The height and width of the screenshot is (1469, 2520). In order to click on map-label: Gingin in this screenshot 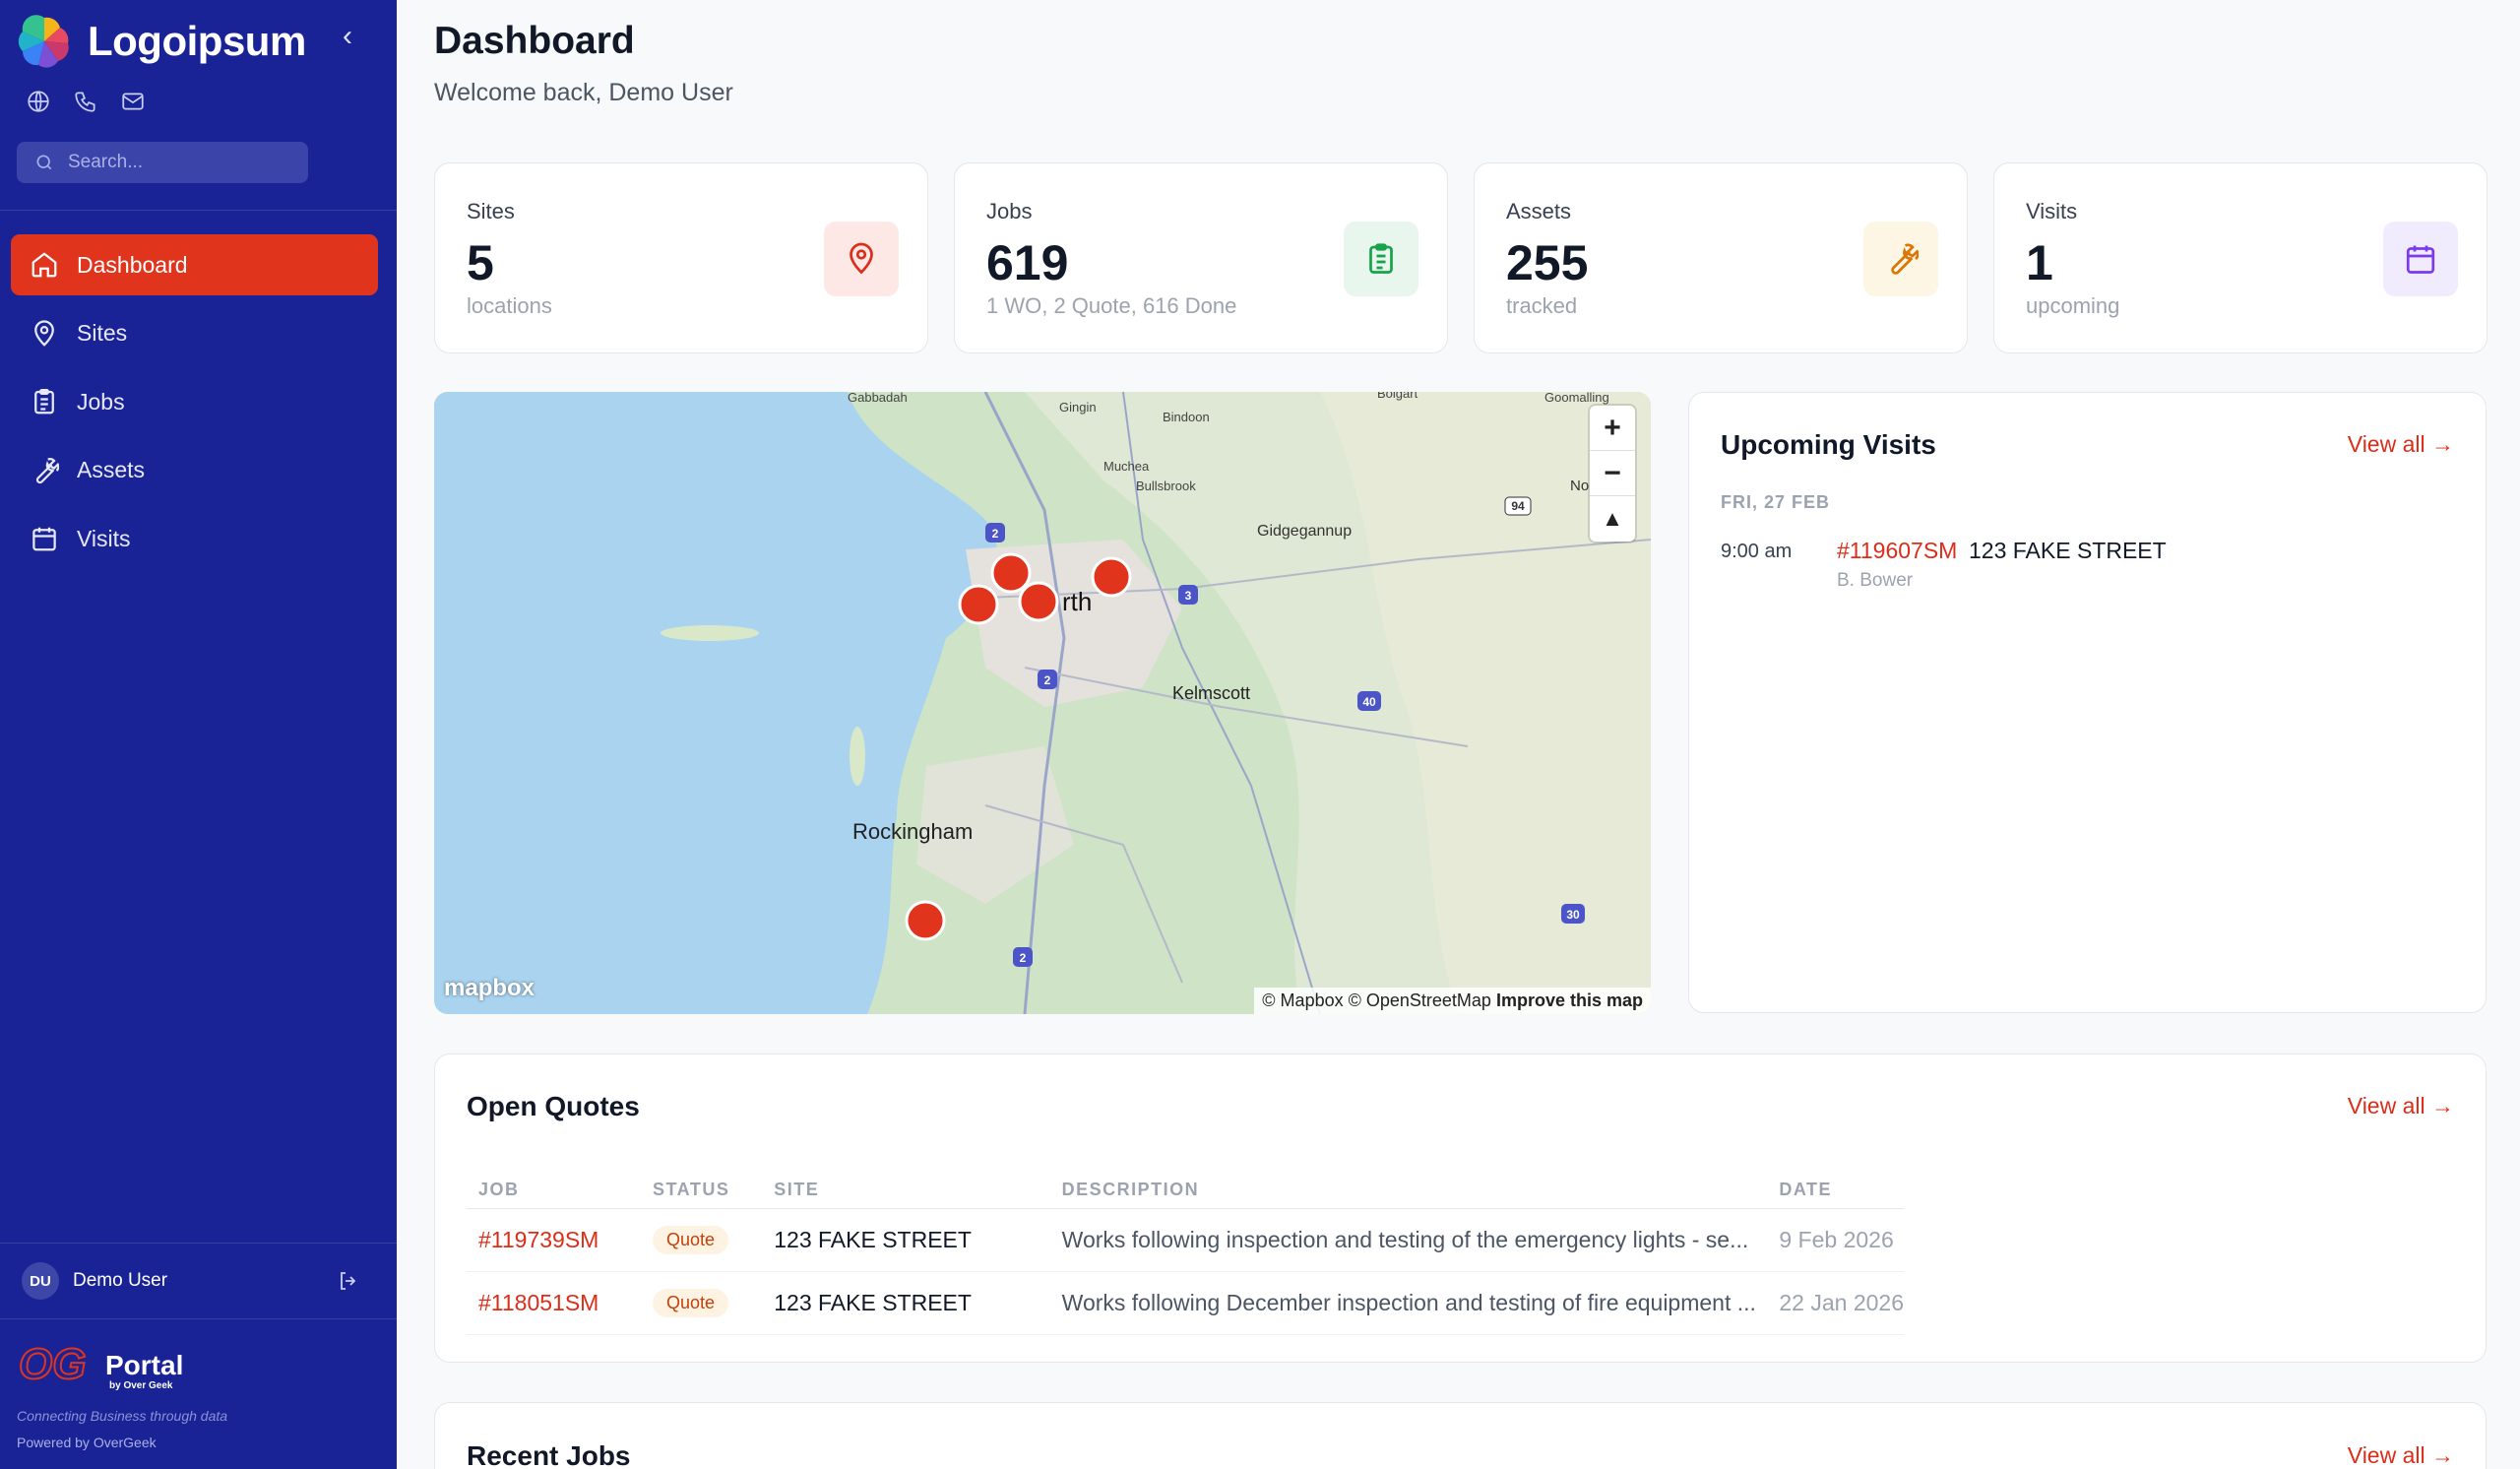, I will do `click(1078, 408)`.